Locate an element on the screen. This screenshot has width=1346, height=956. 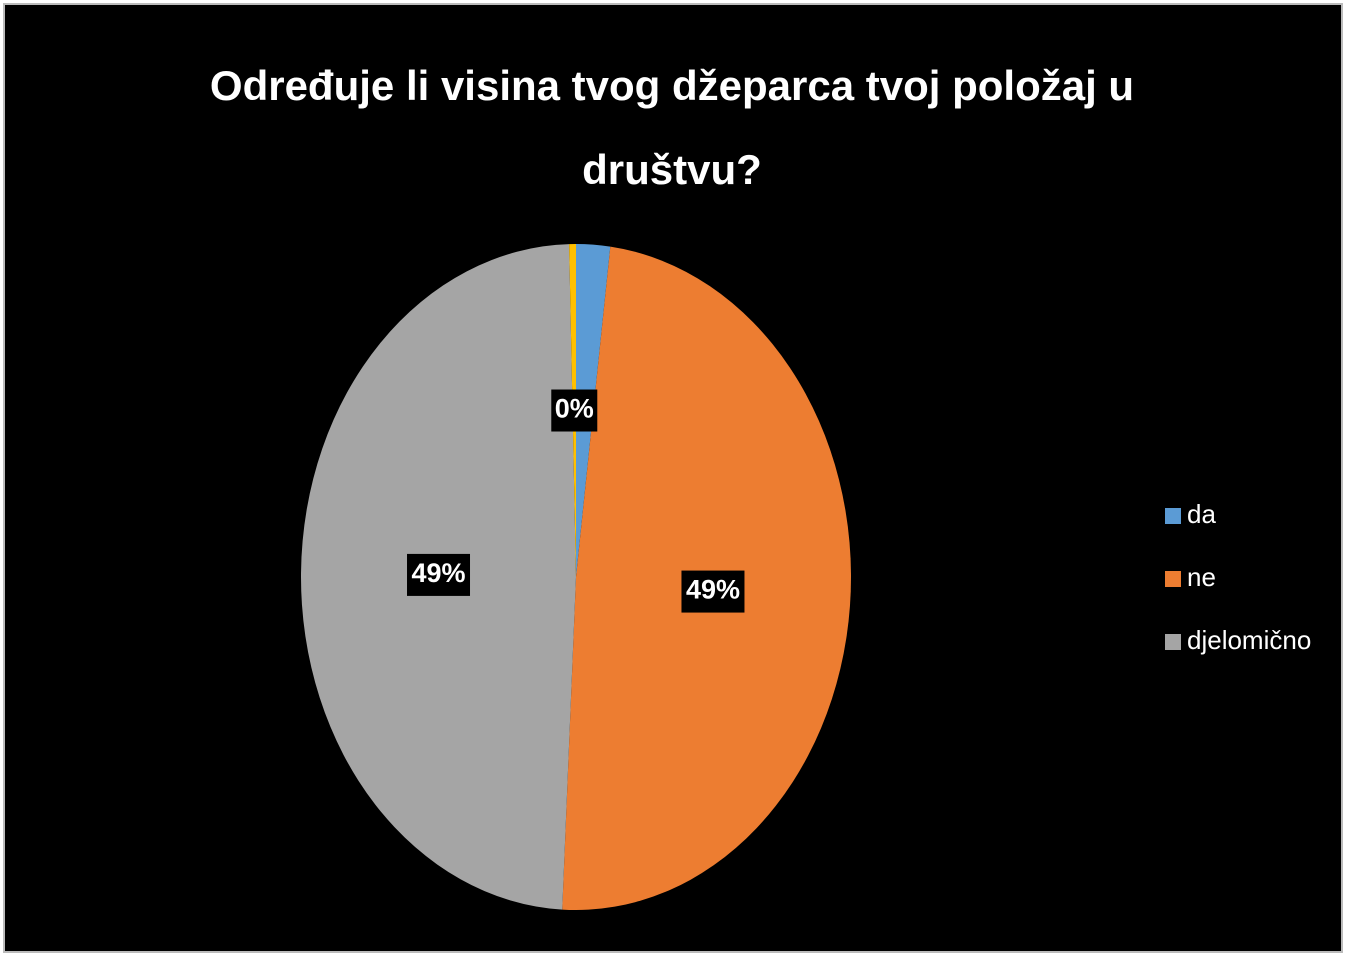
data-label: 0% is located at coordinates (574, 409).